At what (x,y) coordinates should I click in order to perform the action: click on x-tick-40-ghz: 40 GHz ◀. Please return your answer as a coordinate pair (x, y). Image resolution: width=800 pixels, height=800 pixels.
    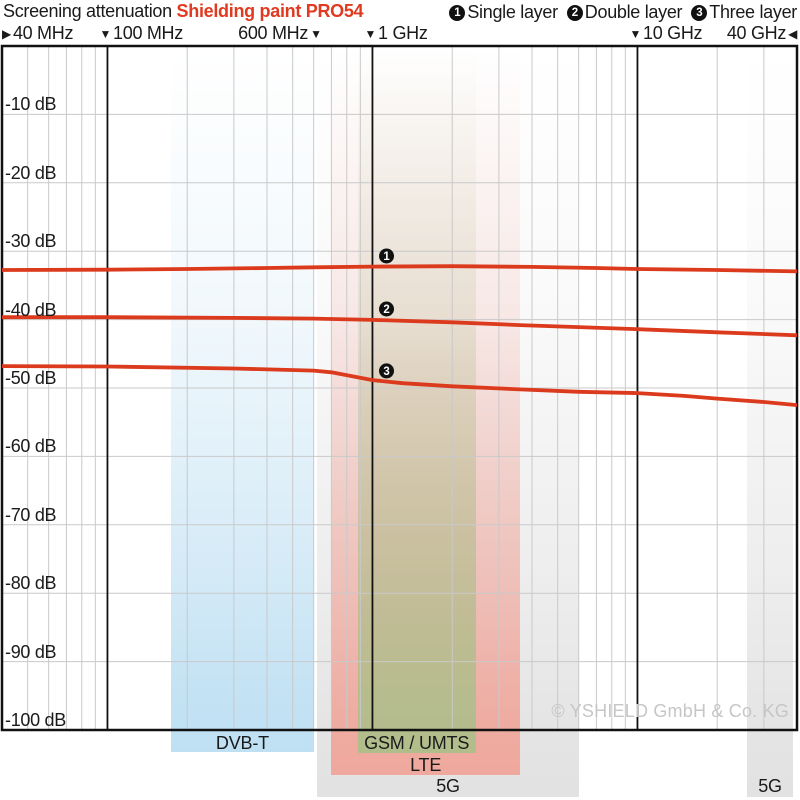
    Looking at the image, I should click on (762, 33).